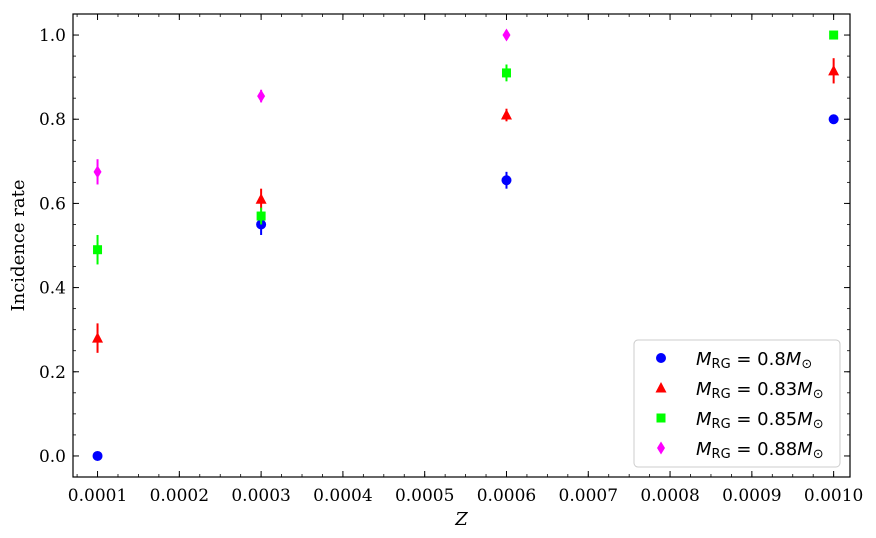 This screenshot has width=876, height=538. I want to click on legend-entry: MRG = 0.85M⊙, so click(740, 420).